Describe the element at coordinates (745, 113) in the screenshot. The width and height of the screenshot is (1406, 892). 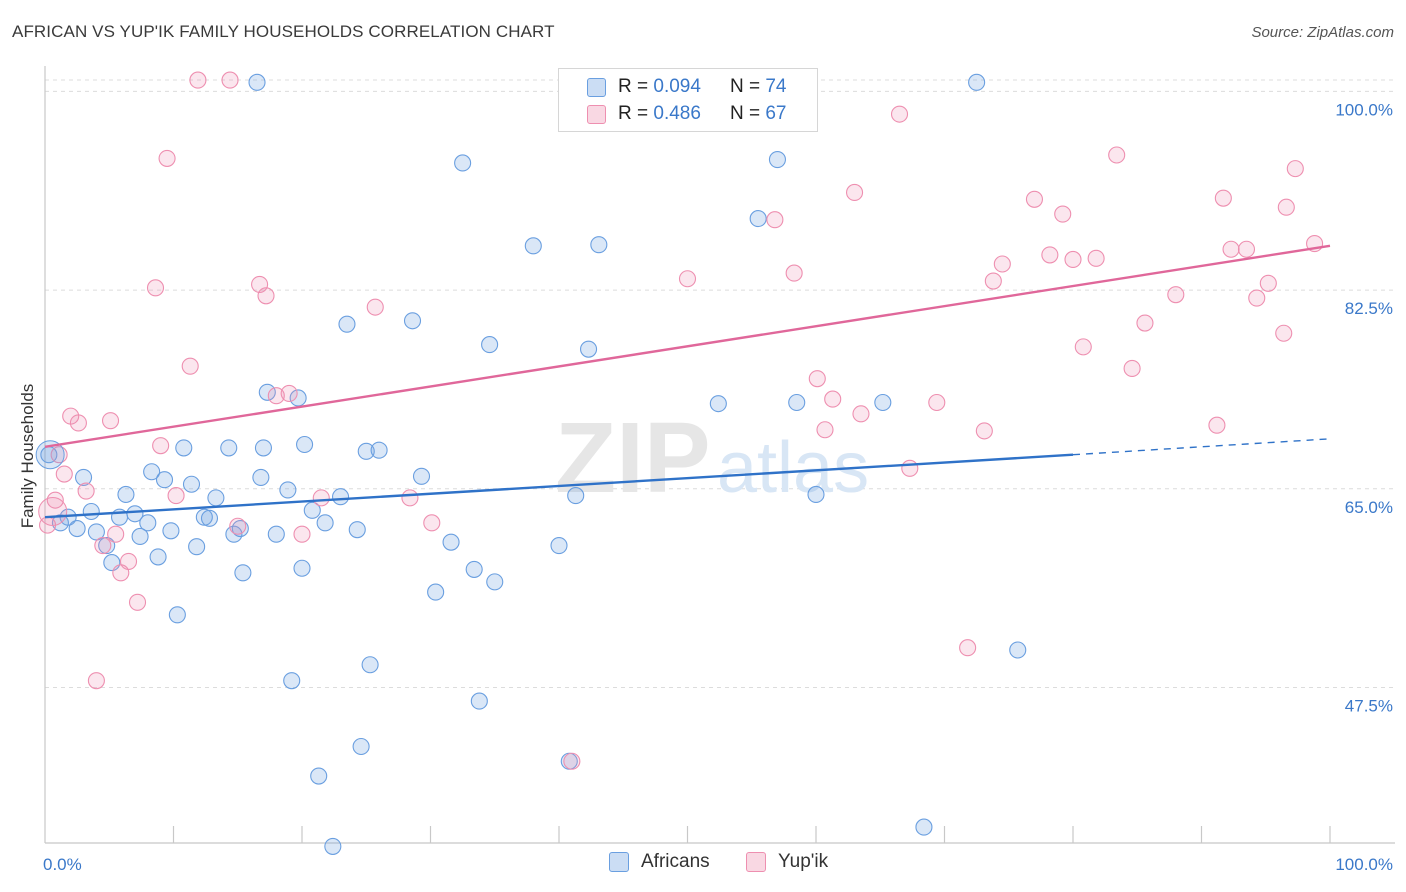
I see `n-label: N =` at that location.